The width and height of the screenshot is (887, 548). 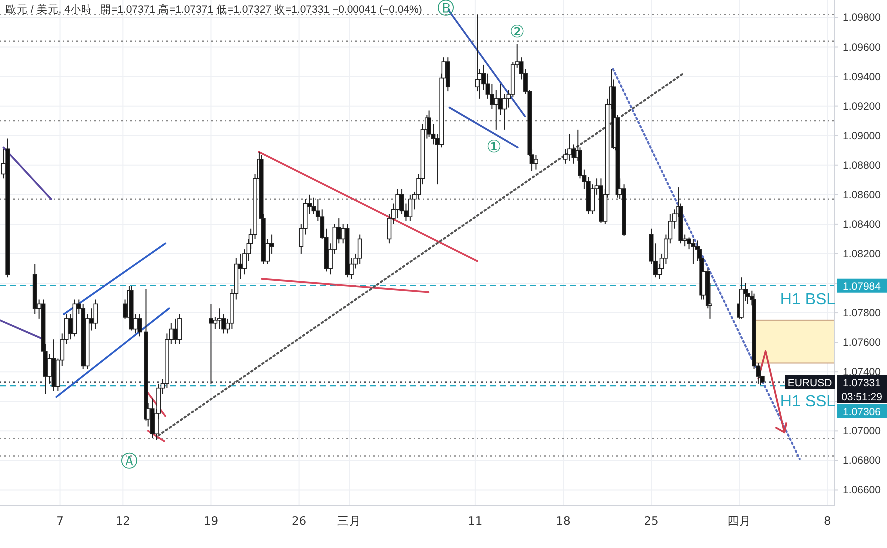 What do you see at coordinates (862, 314) in the screenshot?
I see `y-tick-label: 1.07800` at bounding box center [862, 314].